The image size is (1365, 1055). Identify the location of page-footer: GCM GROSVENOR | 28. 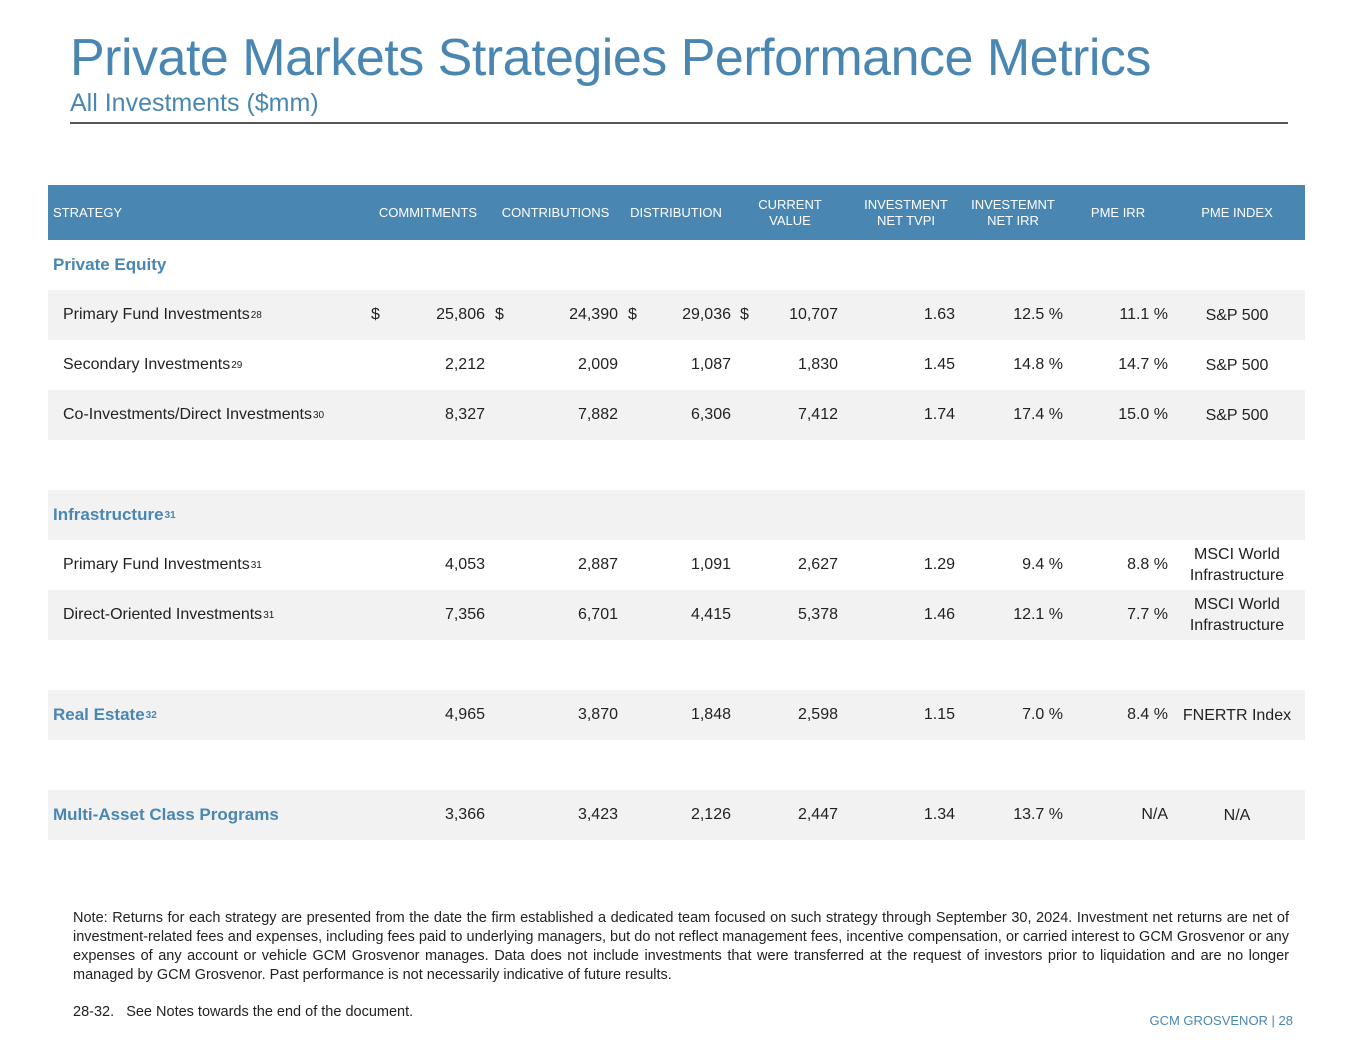
(1221, 1020).